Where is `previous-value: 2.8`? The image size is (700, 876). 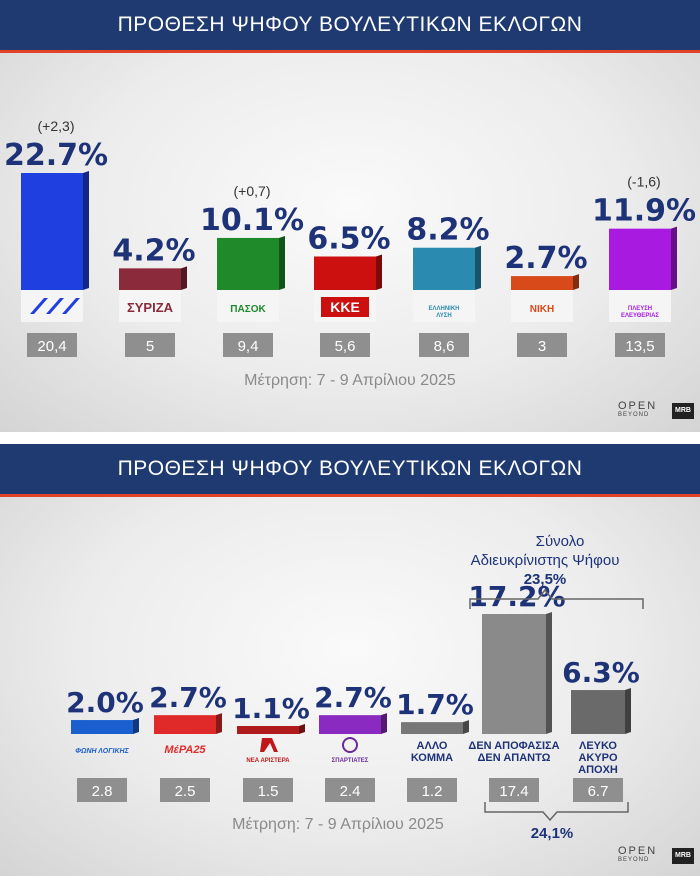 previous-value: 2.8 is located at coordinates (102, 791).